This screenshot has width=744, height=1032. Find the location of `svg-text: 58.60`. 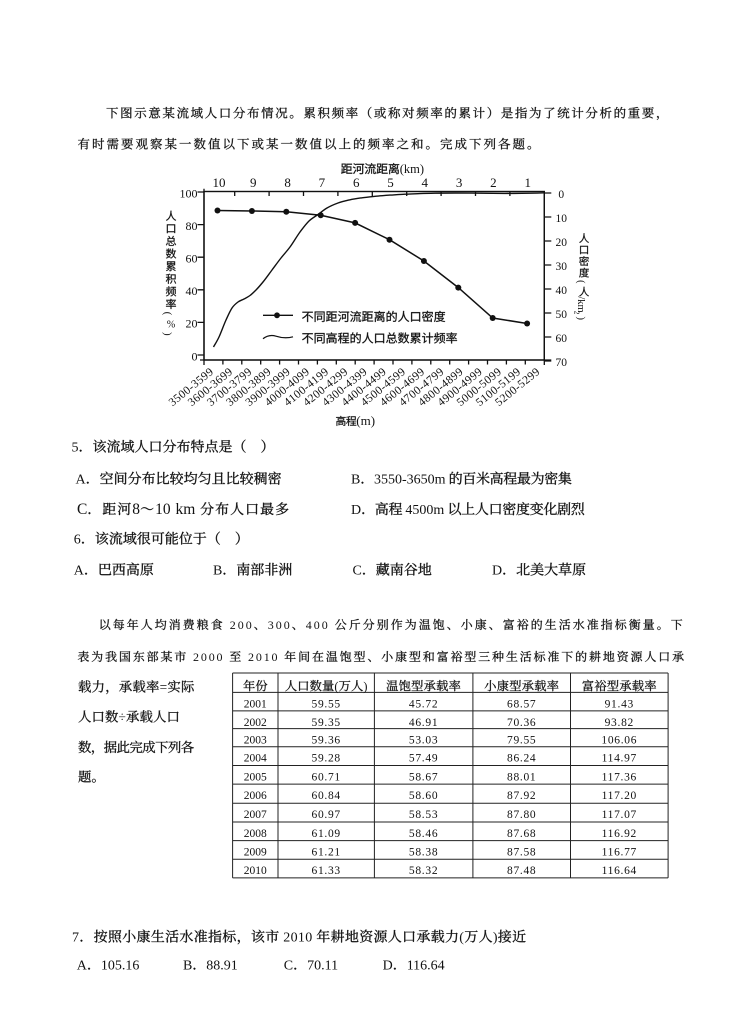

svg-text: 58.60 is located at coordinates (423, 796).